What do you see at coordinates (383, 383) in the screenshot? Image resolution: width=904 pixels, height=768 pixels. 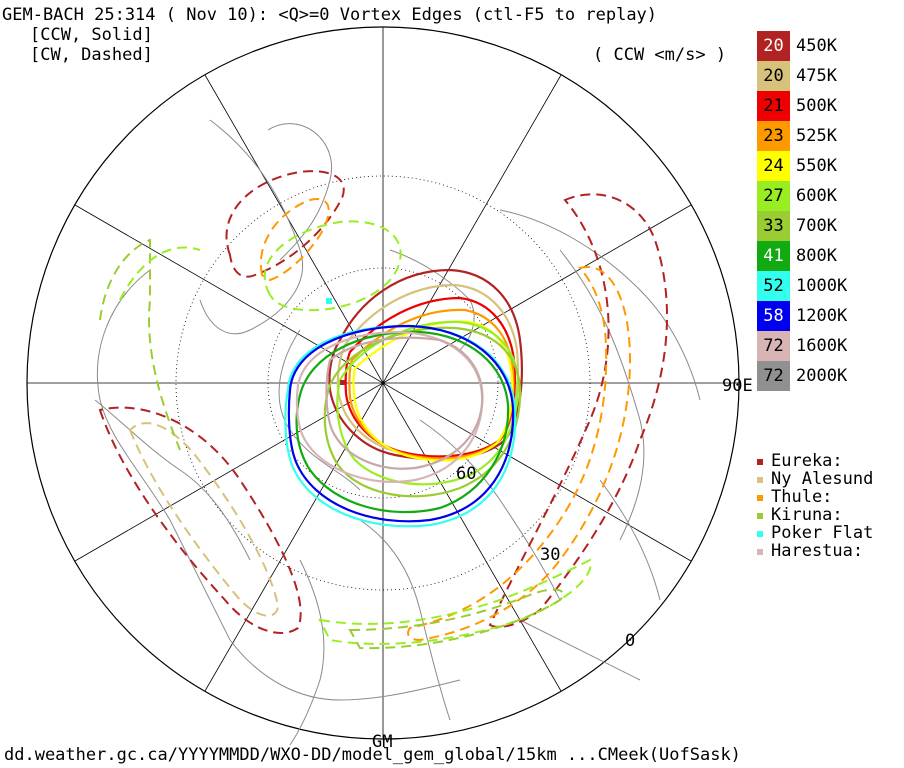 I see `north-pole-dot` at bounding box center [383, 383].